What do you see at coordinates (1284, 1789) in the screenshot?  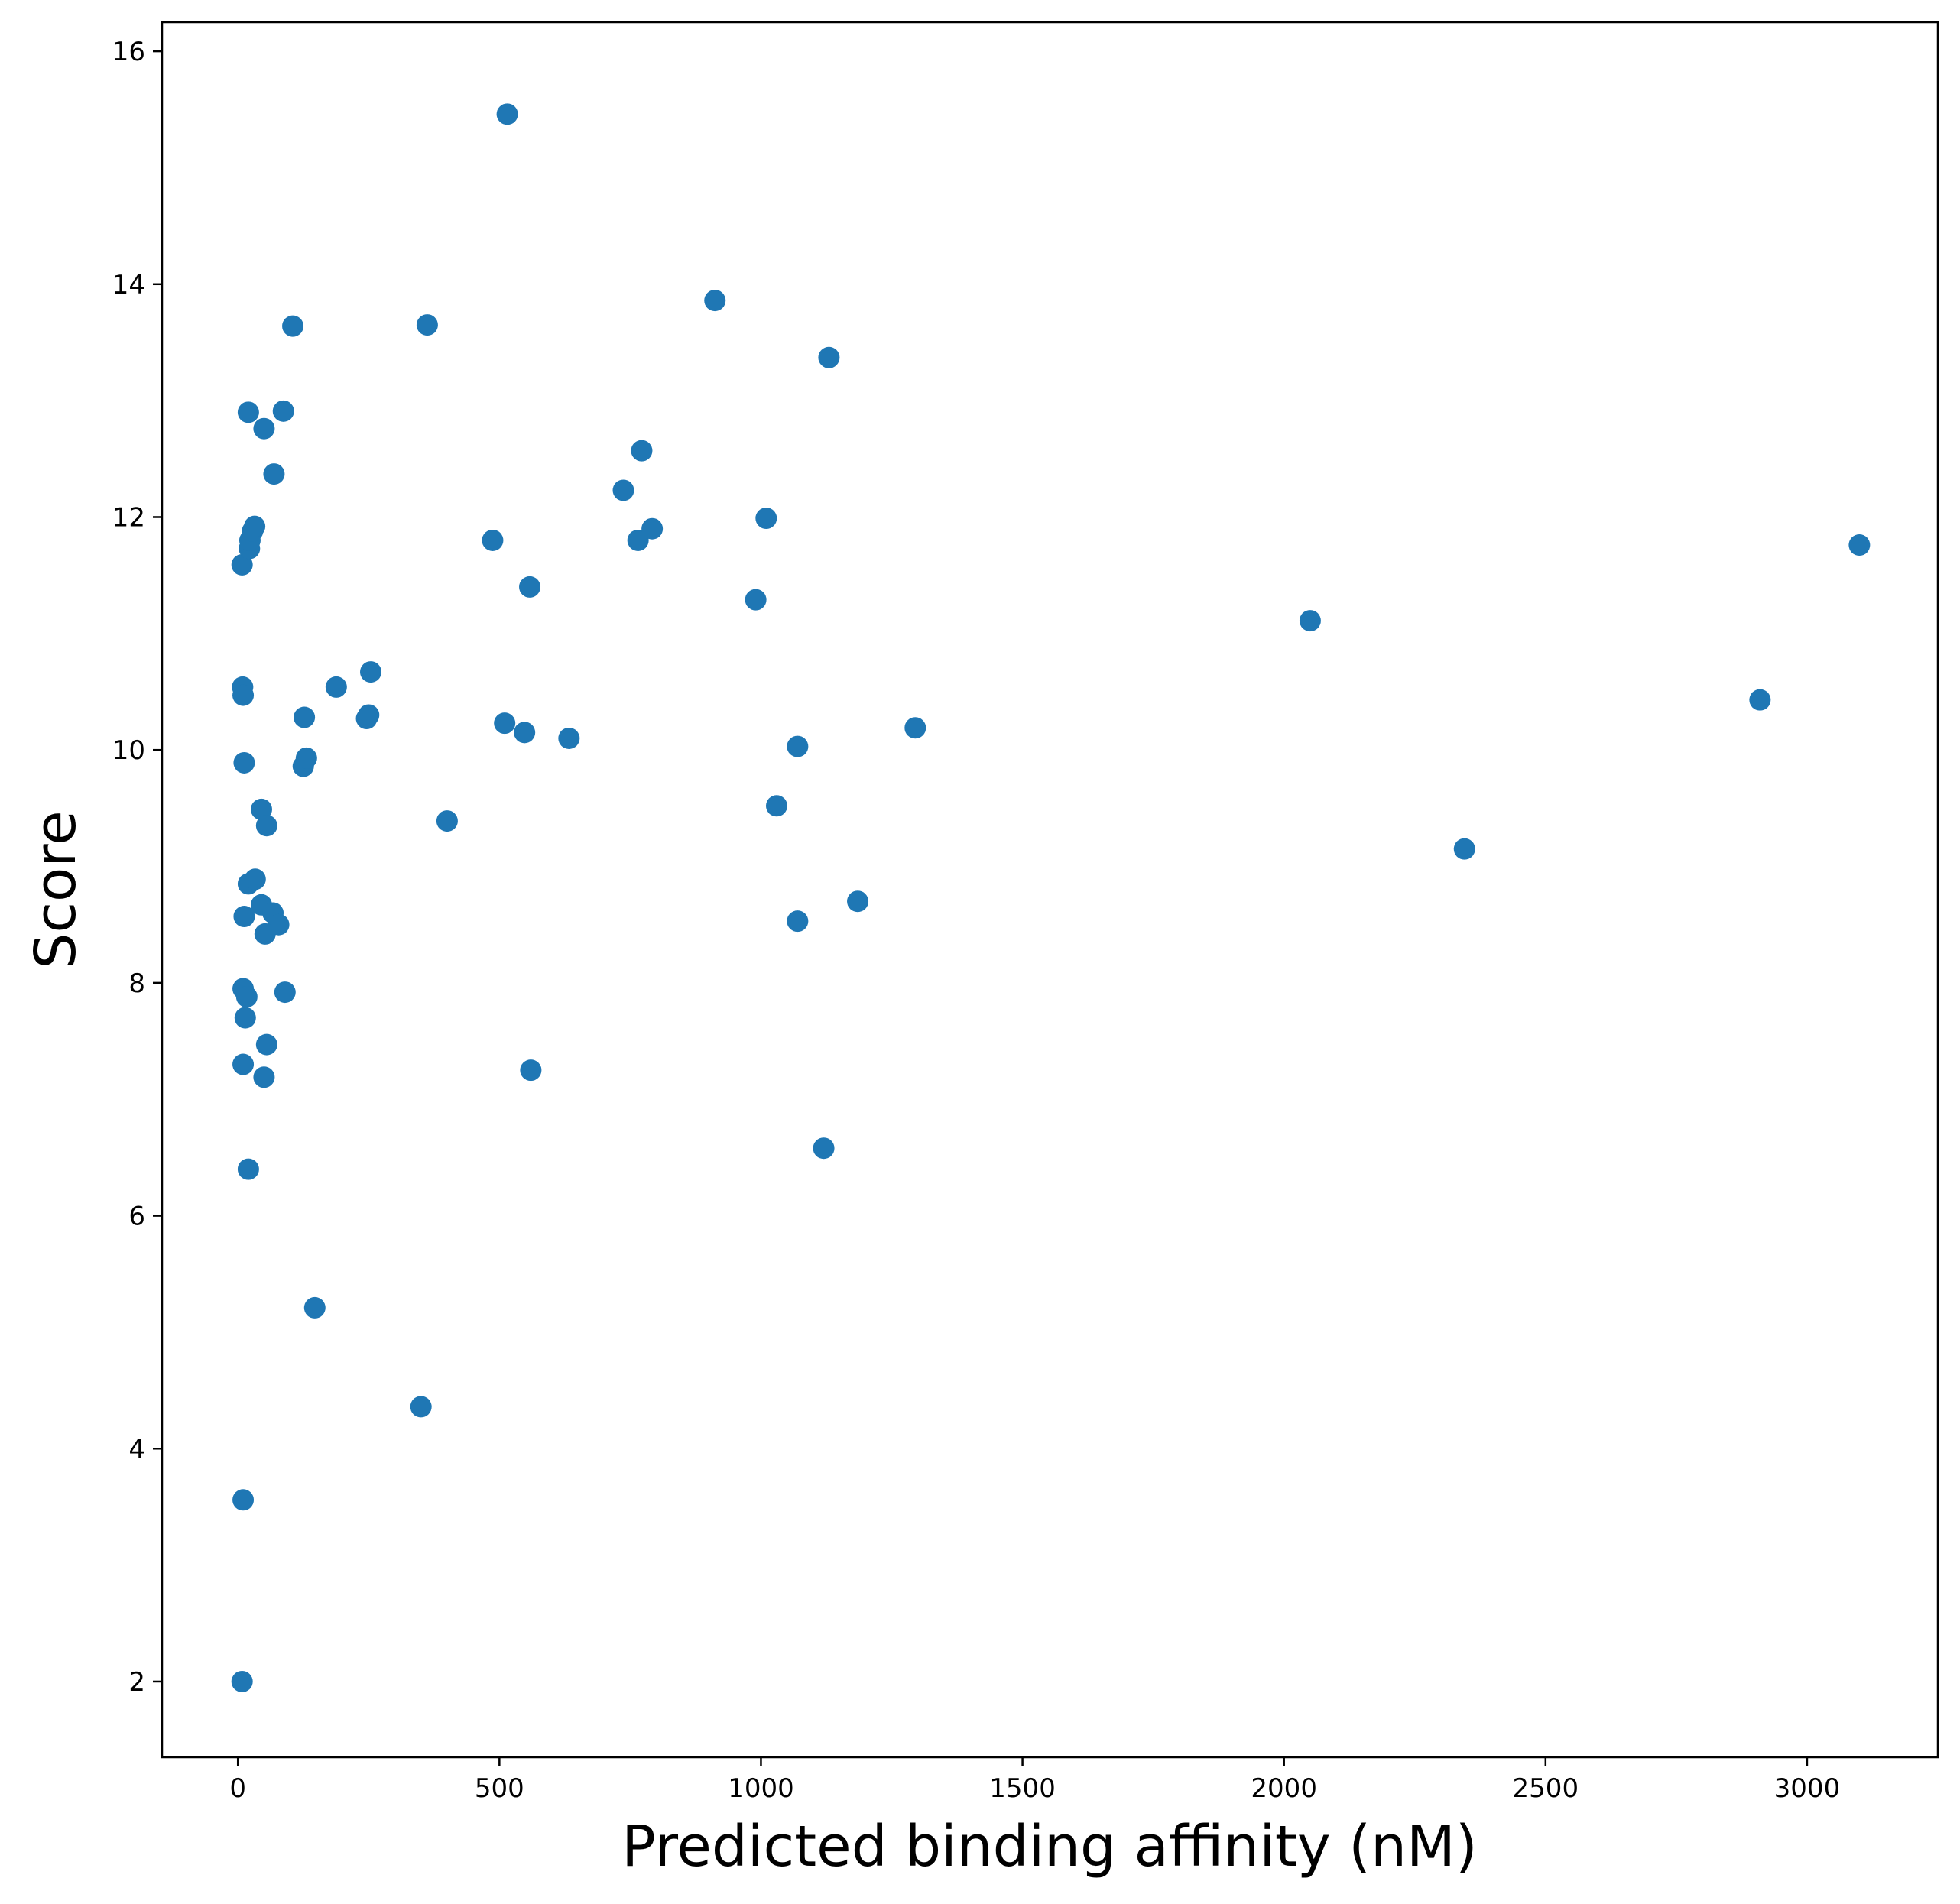 I see `x-tick-label: 2000` at bounding box center [1284, 1789].